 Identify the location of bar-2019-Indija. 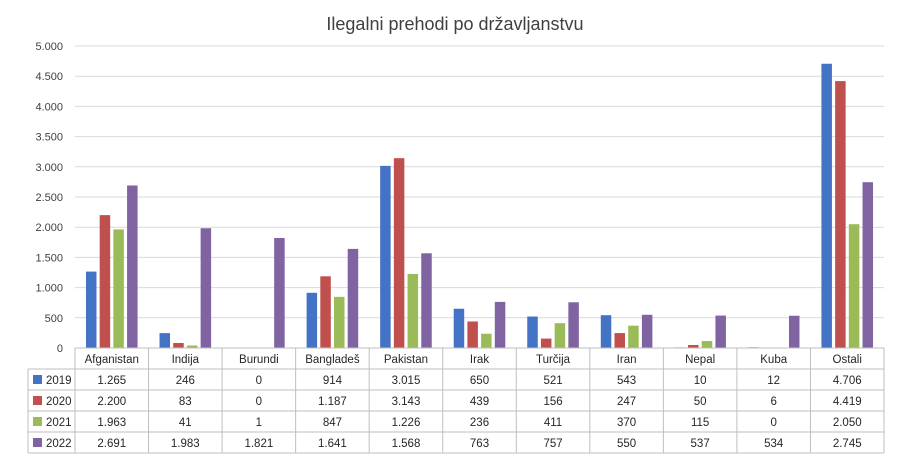
(165, 340).